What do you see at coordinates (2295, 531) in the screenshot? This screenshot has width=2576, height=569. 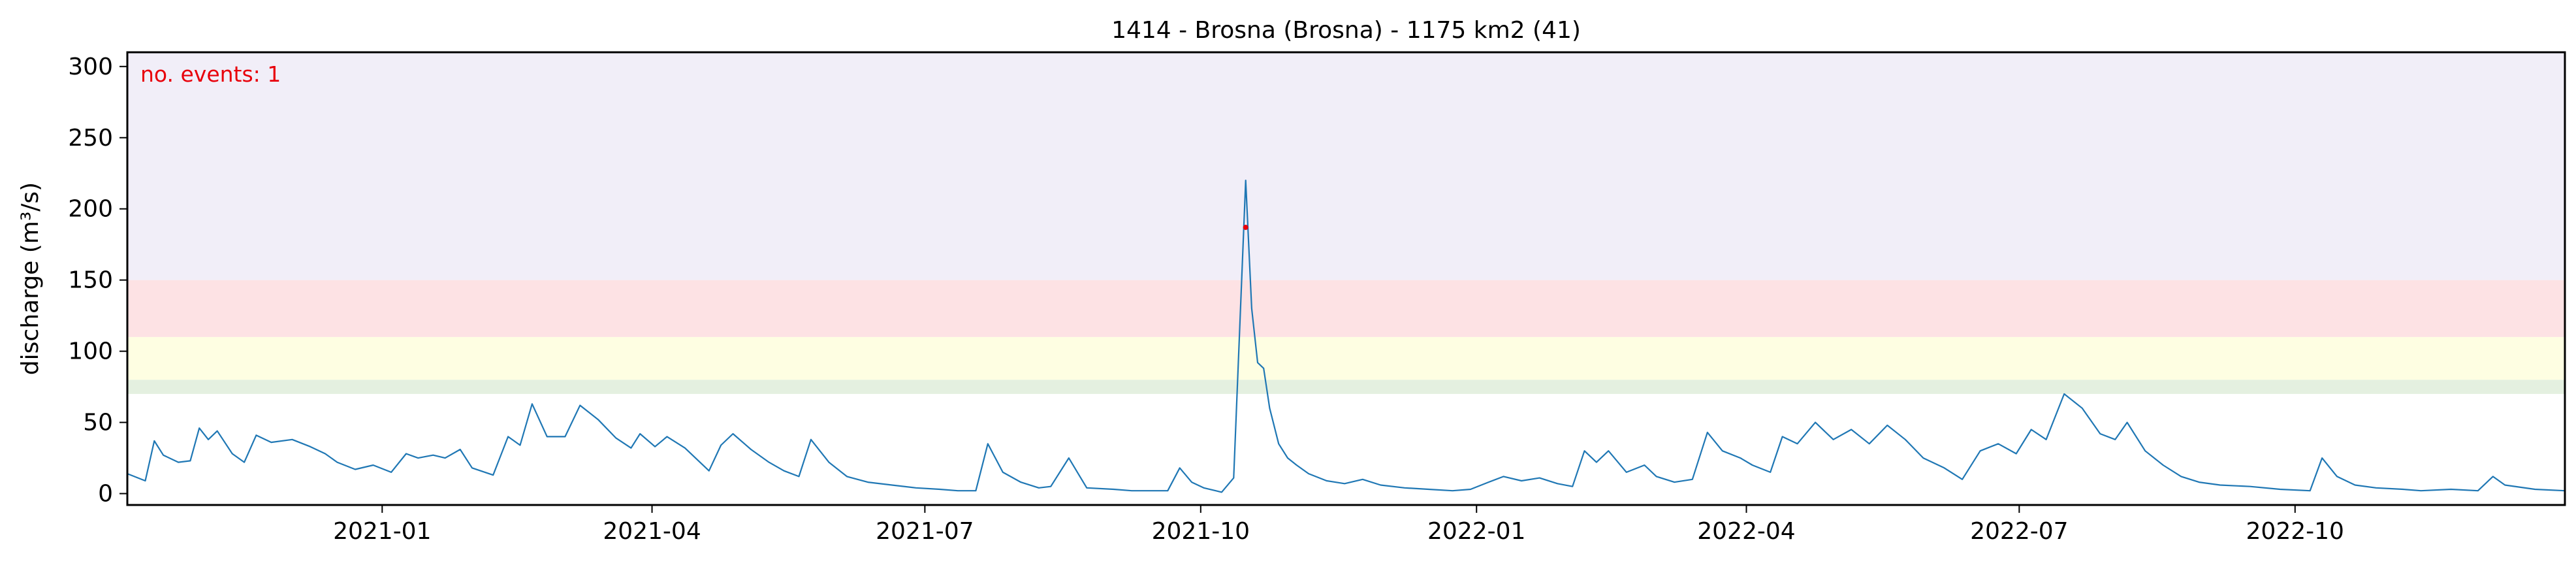 I see `x-tick-label: 2022-10` at bounding box center [2295, 531].